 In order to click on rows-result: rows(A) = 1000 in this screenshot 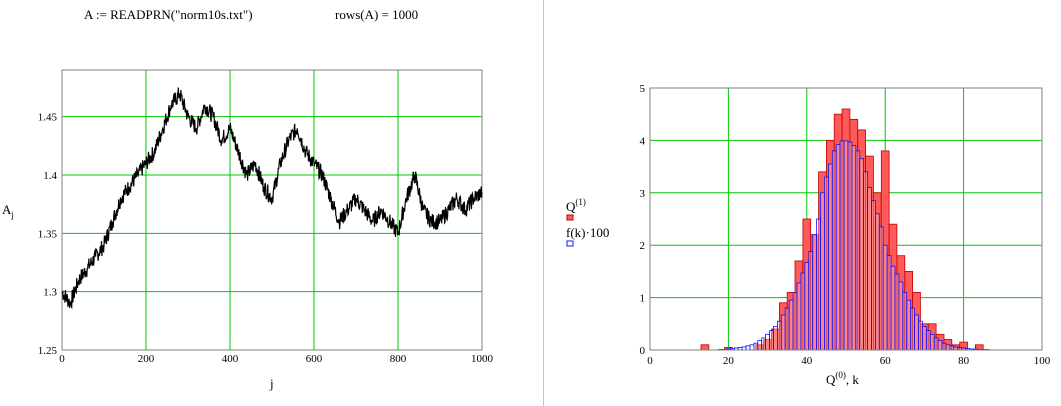, I will do `click(377, 14)`.